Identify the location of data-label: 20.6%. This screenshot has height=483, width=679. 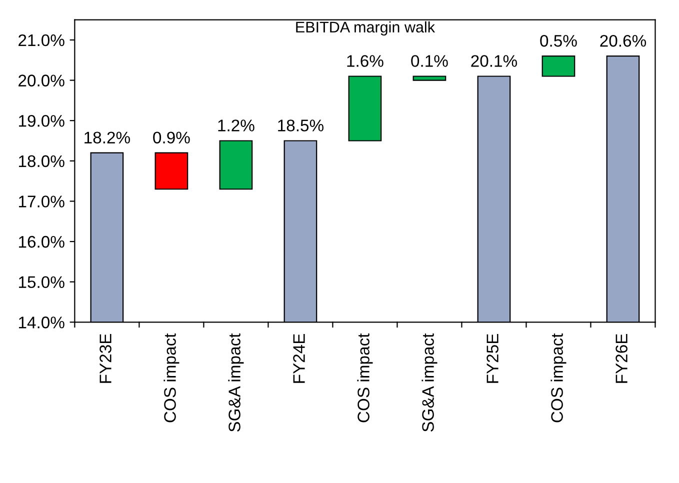
(623, 40).